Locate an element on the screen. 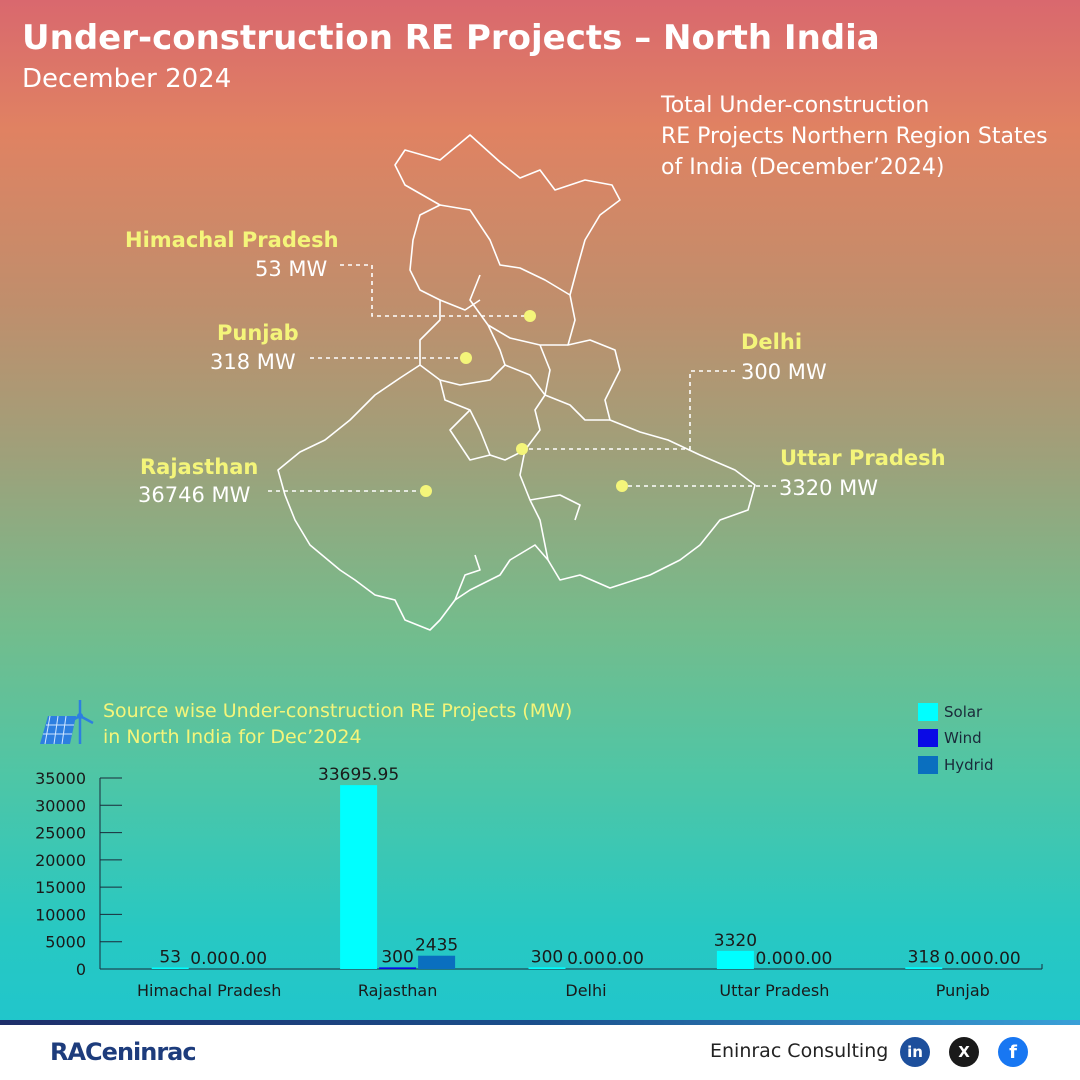 This screenshot has width=1080, height=1080. y-tick-label: 5000 is located at coordinates (65, 942).